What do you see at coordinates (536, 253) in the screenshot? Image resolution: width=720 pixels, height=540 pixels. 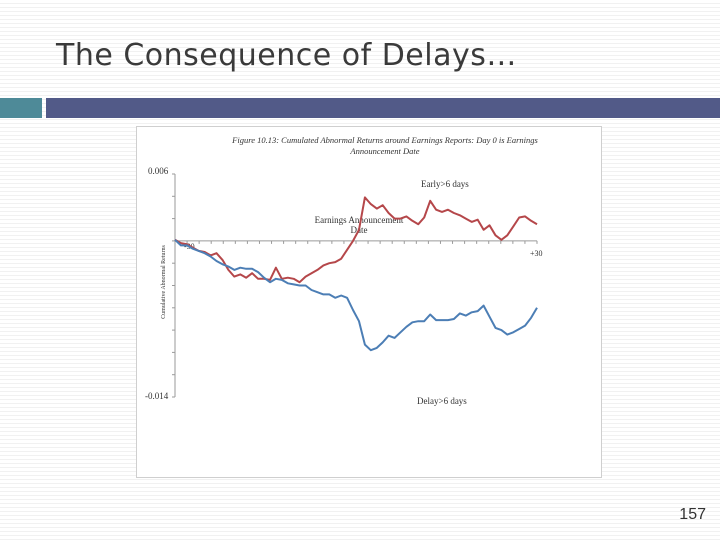 I see `x-axis-right-label: +30` at bounding box center [536, 253].